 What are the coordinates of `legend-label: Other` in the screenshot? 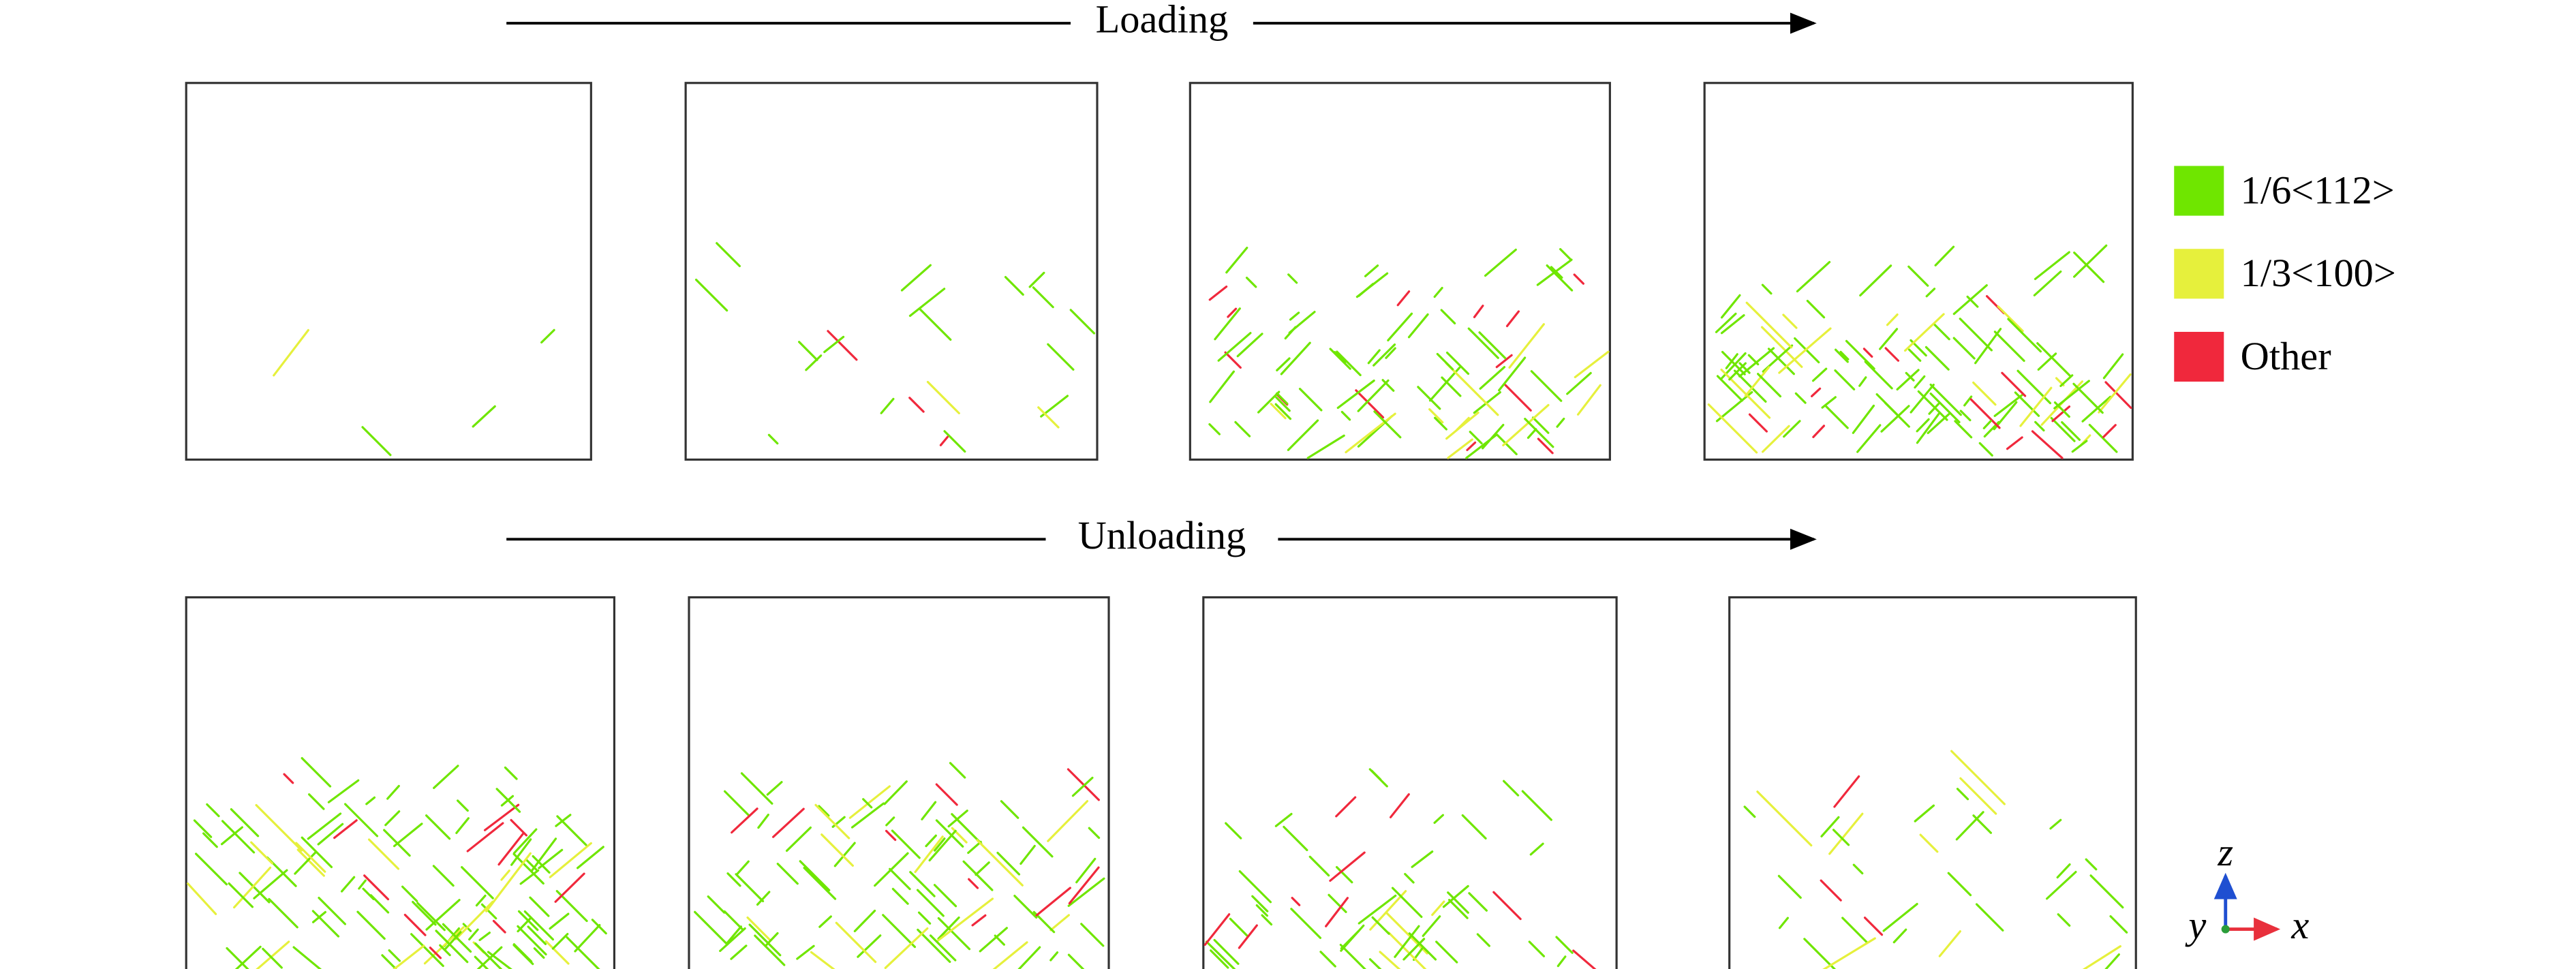 It's located at (2286, 356).